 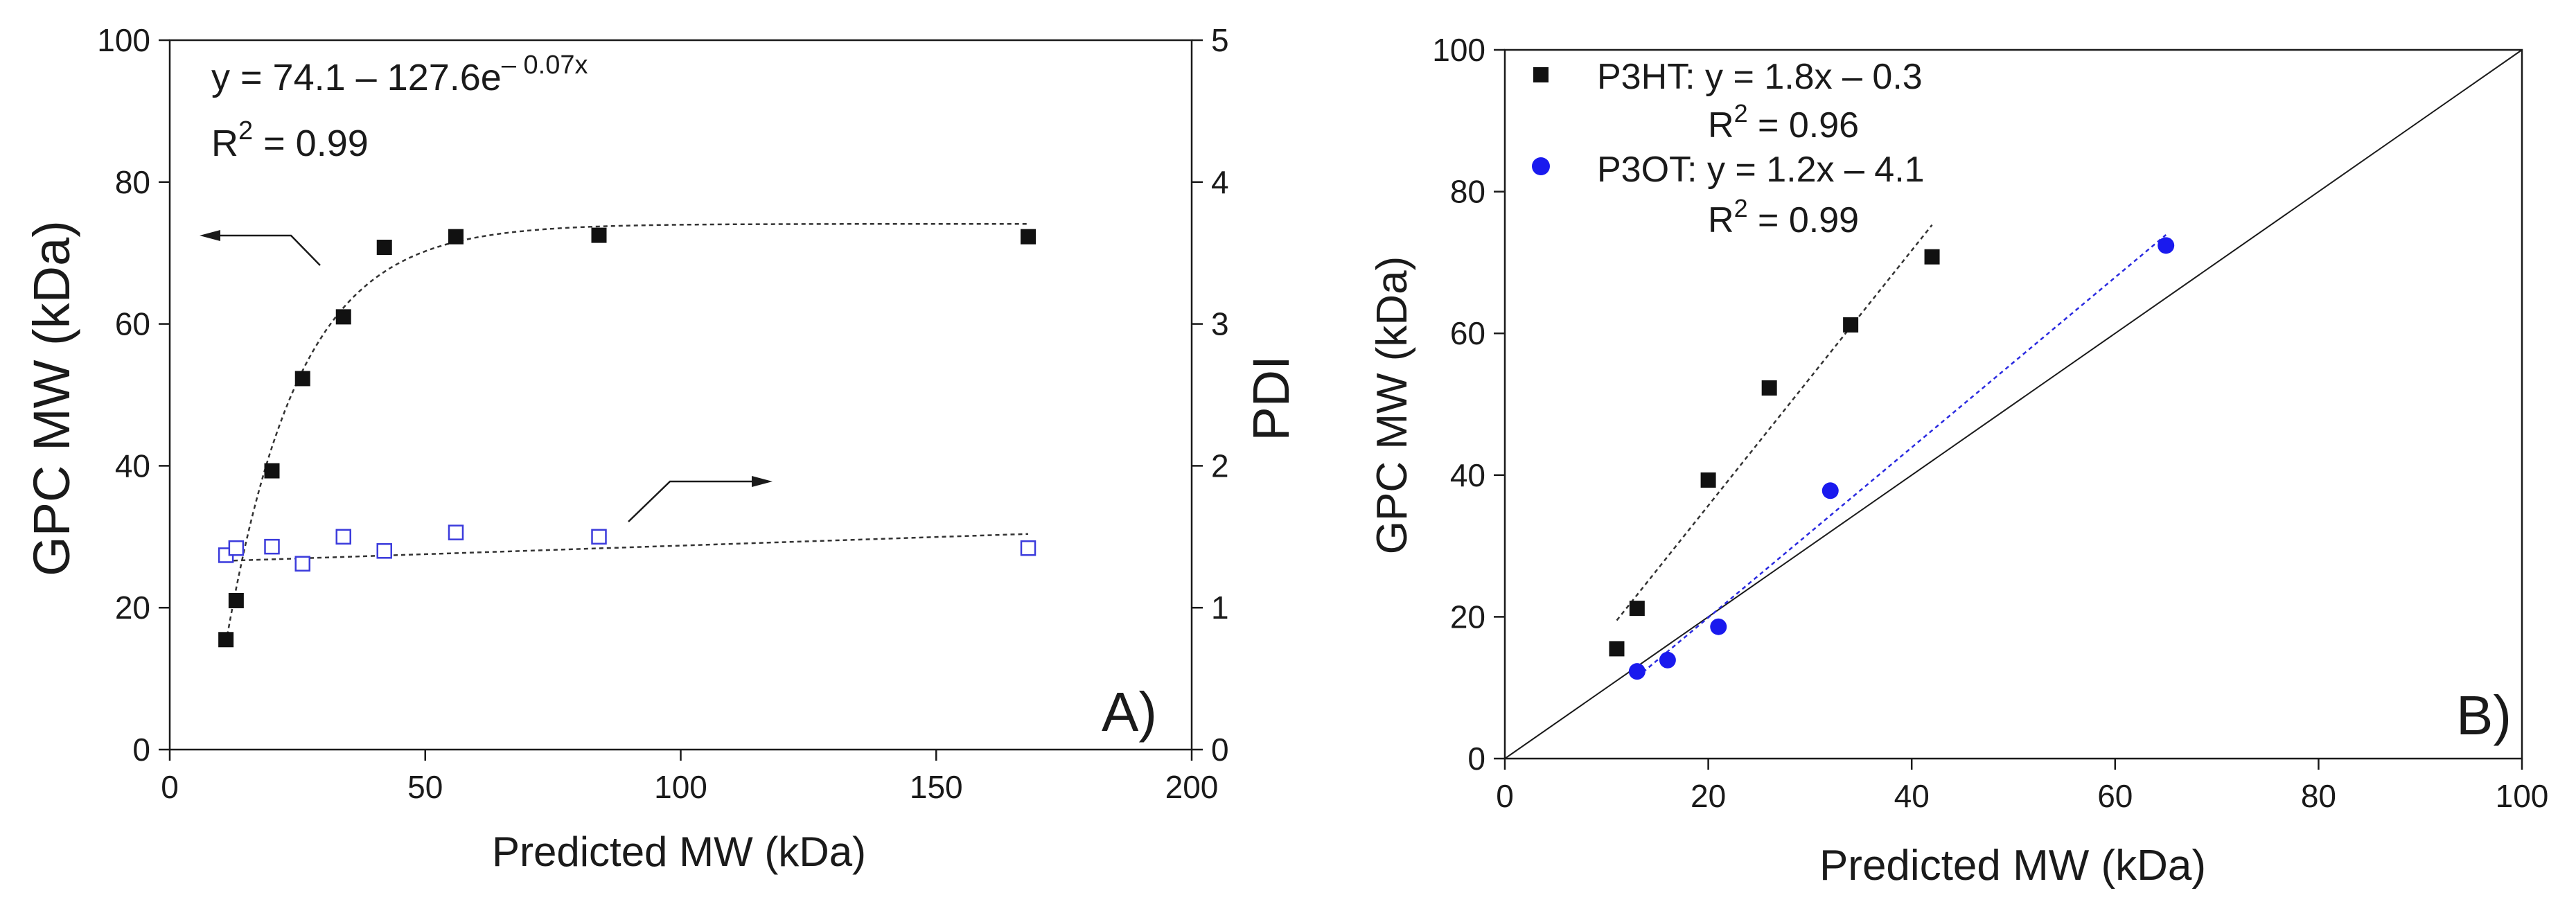 What do you see at coordinates (1129, 712) in the screenshot?
I see `panel-label: A)` at bounding box center [1129, 712].